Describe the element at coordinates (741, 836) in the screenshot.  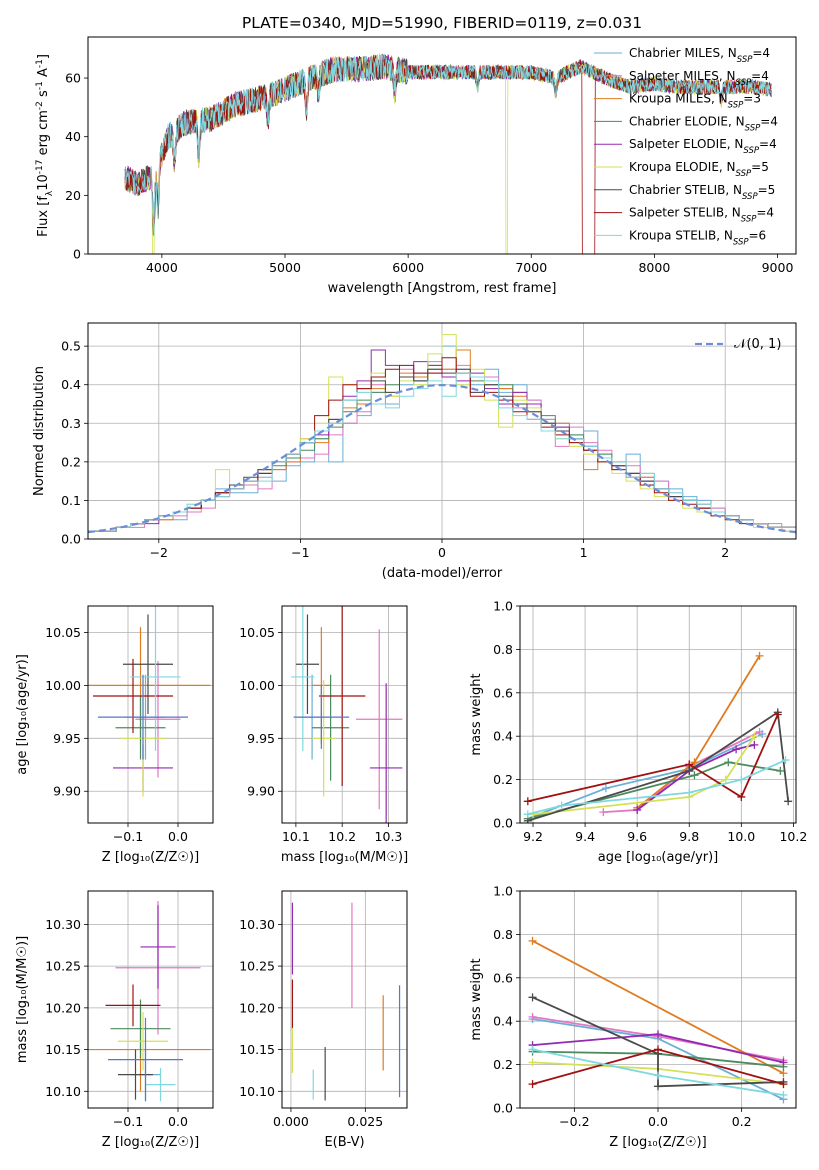
I see `x-tick-label: 10.0` at that location.